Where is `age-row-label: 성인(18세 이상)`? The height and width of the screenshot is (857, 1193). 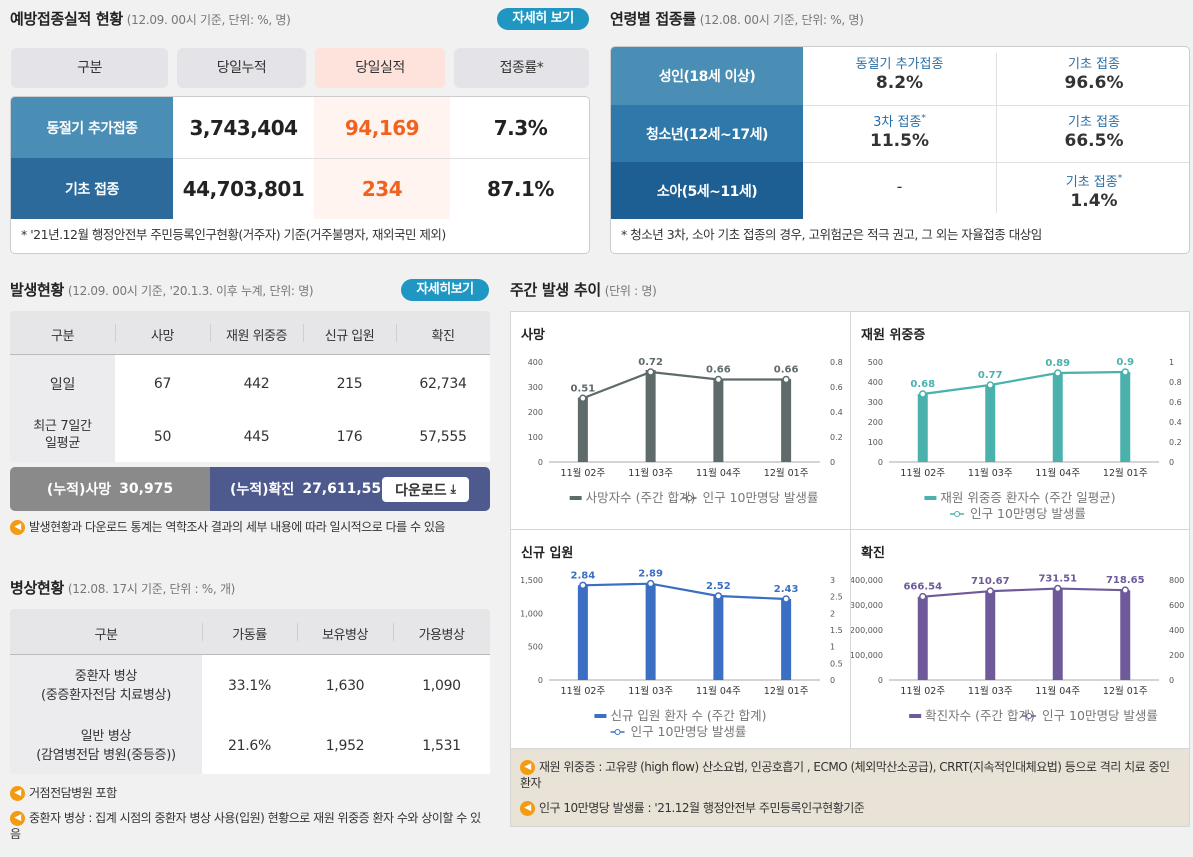 age-row-label: 성인(18세 이상) is located at coordinates (707, 76).